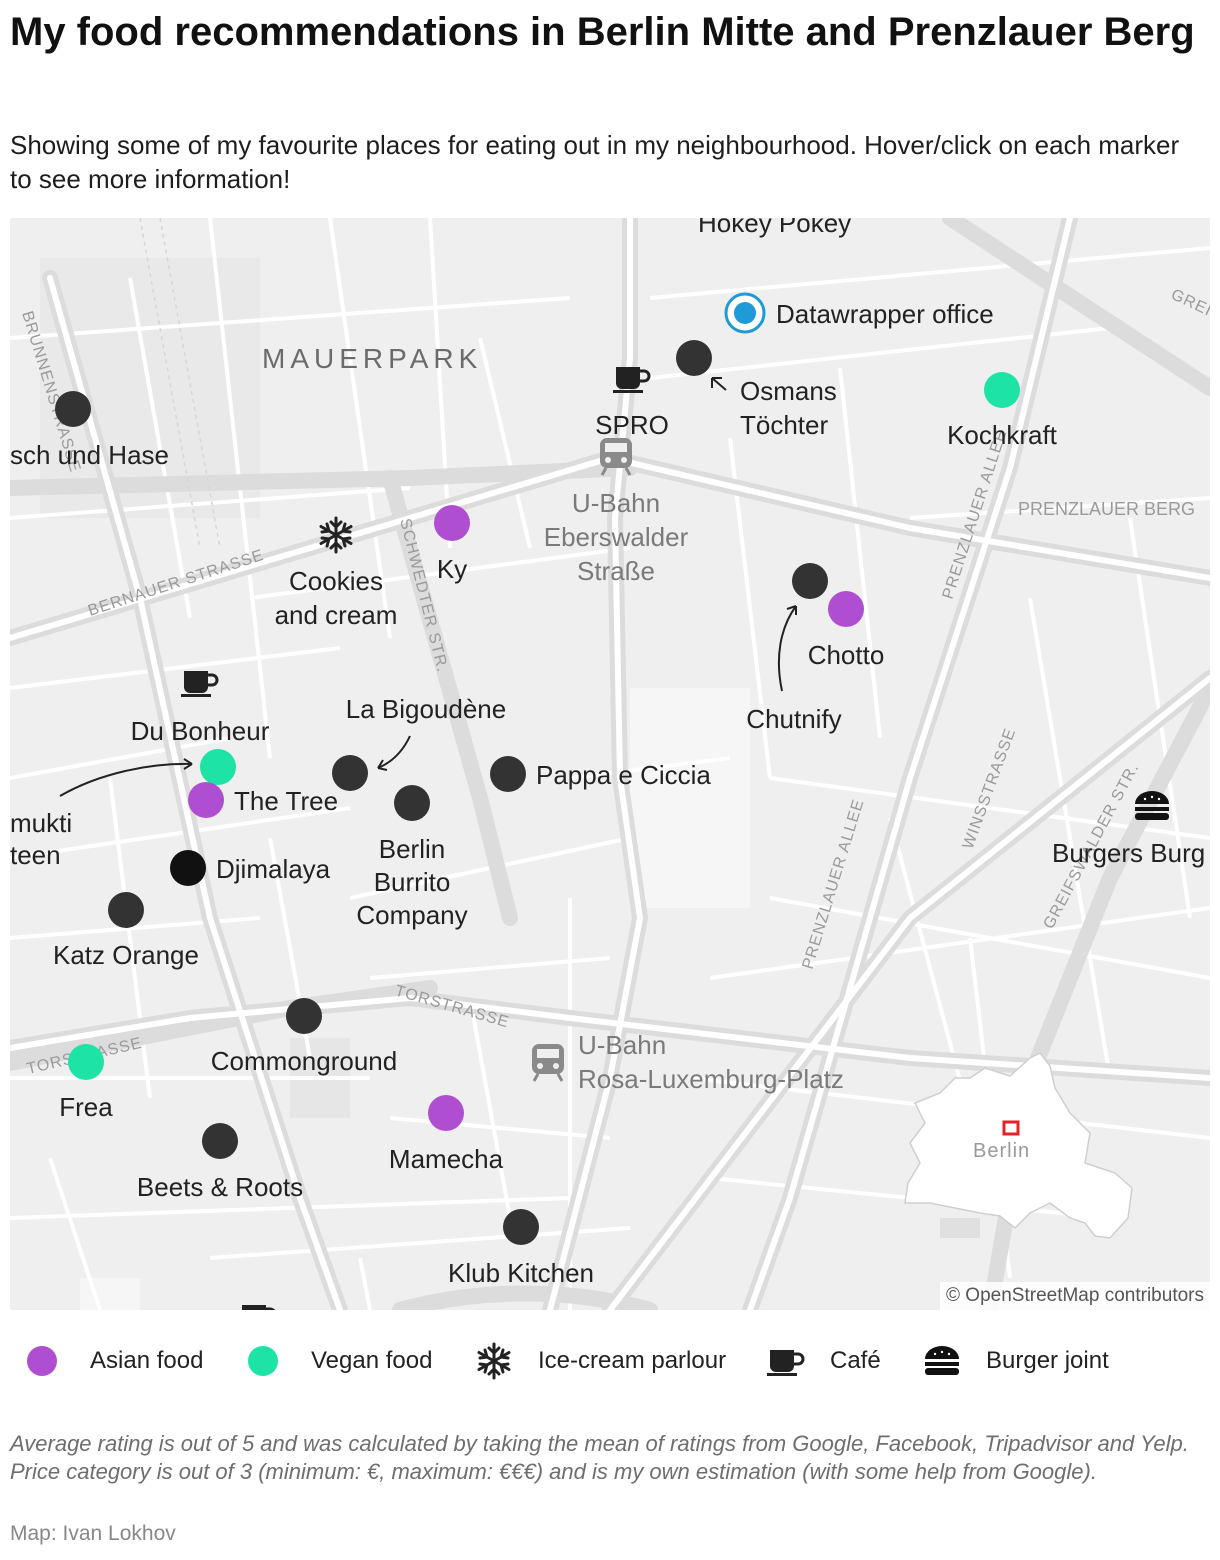  Describe the element at coordinates (339, 1361) in the screenshot. I see `legend-item-vegan-food: Vegan food` at that location.